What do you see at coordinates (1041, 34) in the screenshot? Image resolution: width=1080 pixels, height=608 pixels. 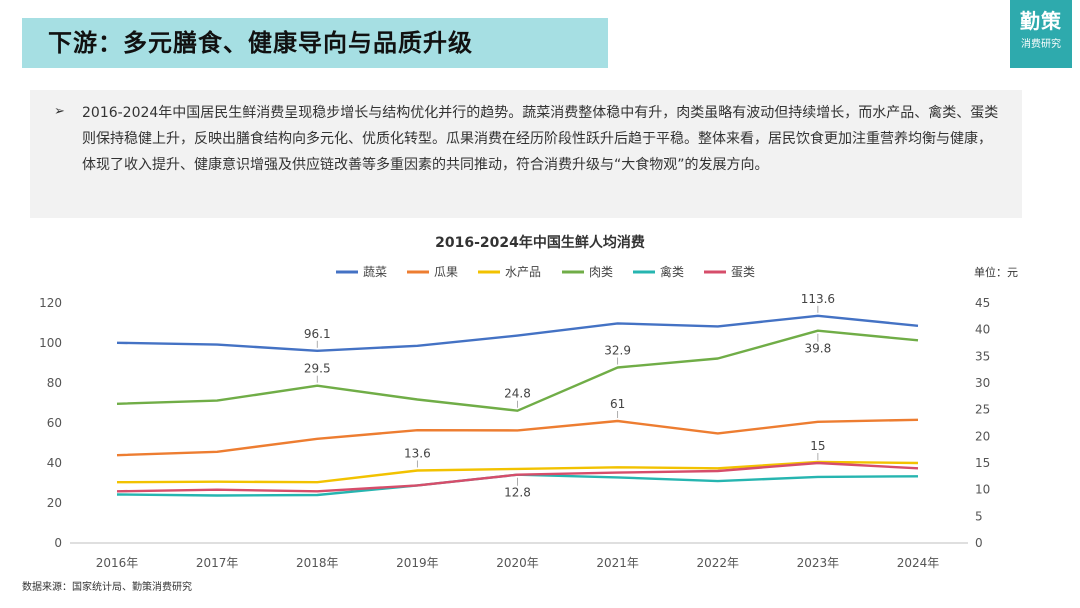 I see `brand-logo: 勤策 消费研究` at bounding box center [1041, 34].